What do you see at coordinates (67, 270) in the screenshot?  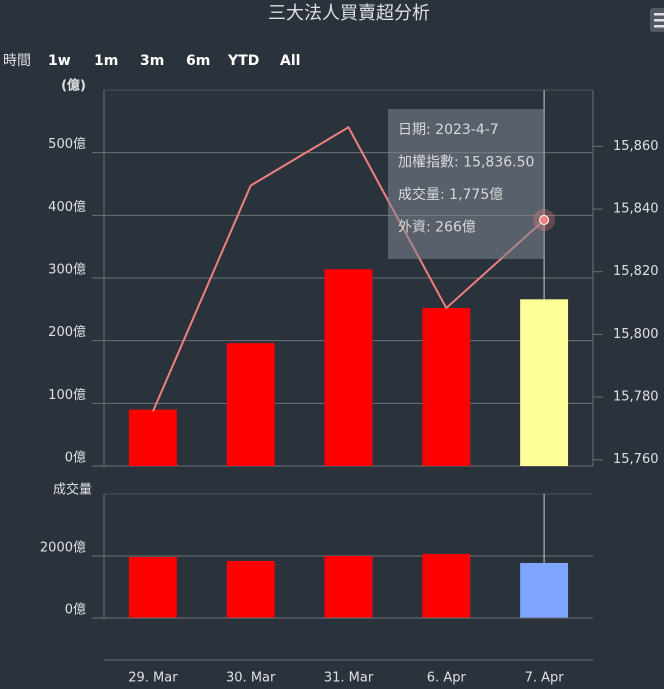 I see `y-tick-label: 300億` at bounding box center [67, 270].